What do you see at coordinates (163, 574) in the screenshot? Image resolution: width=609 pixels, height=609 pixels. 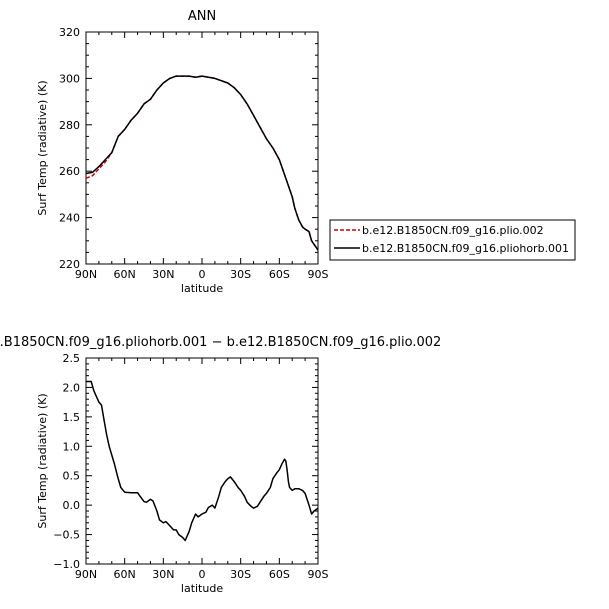 I see `bottom-xtick-label: 30N` at bounding box center [163, 574].